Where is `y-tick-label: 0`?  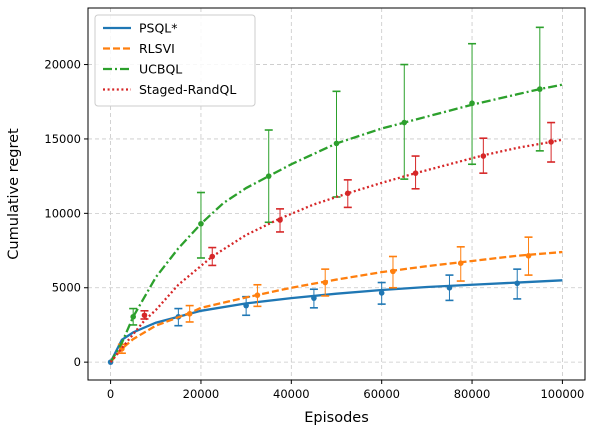
y-tick-label: 0 is located at coordinates (77, 362).